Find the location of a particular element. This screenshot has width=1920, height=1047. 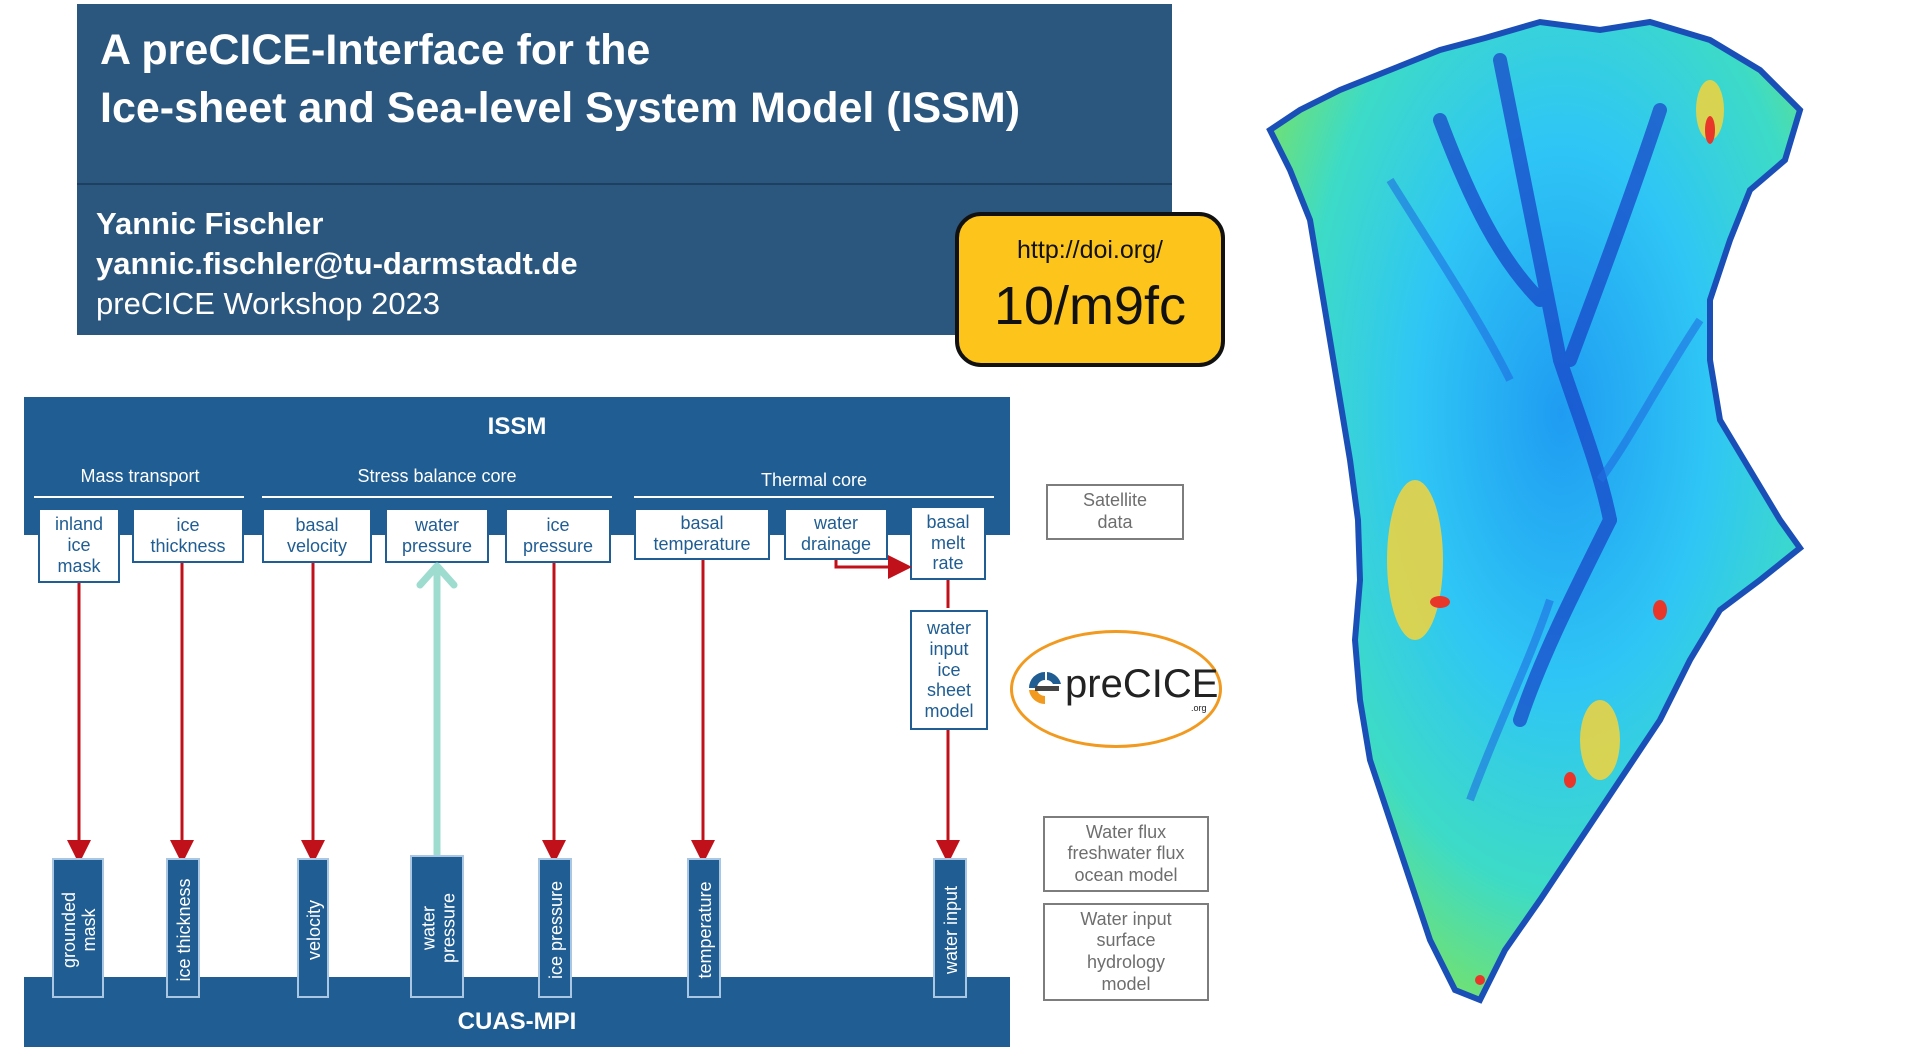

doi-prefix: http://doi.org/ is located at coordinates (1090, 250).